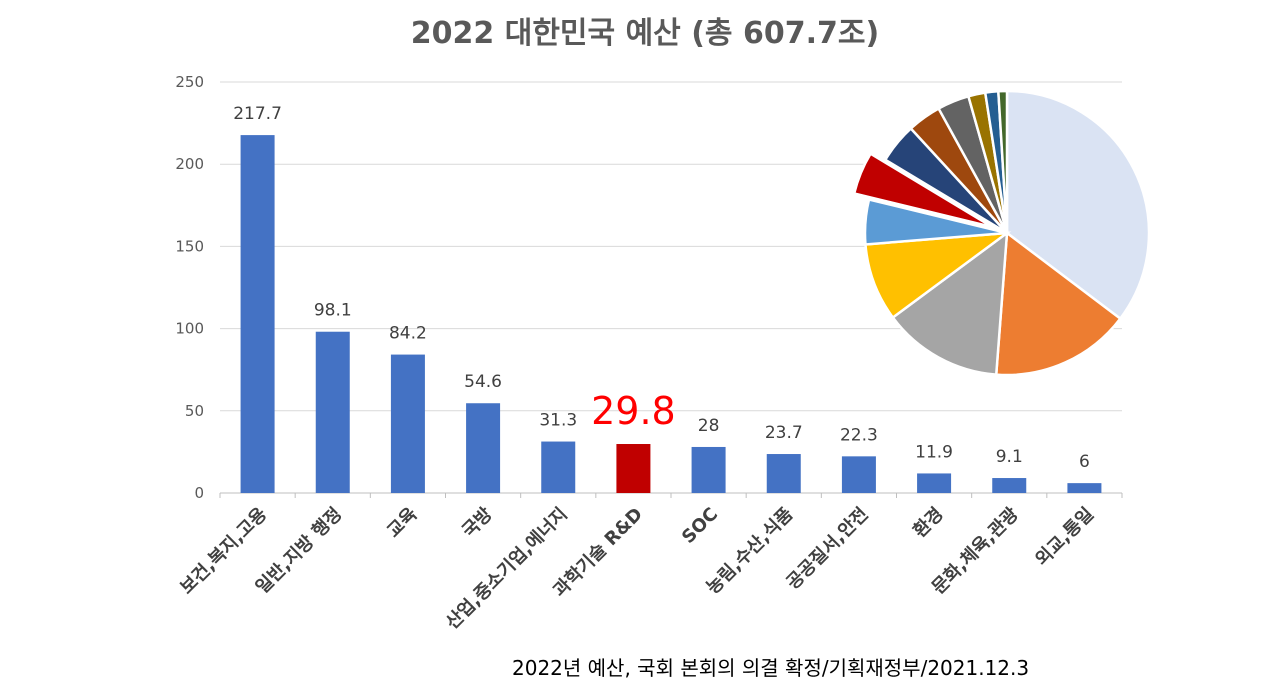  What do you see at coordinates (189, 287) in the screenshot?
I see `y-axis-ticks: 0 50 100 150 200 250` at bounding box center [189, 287].